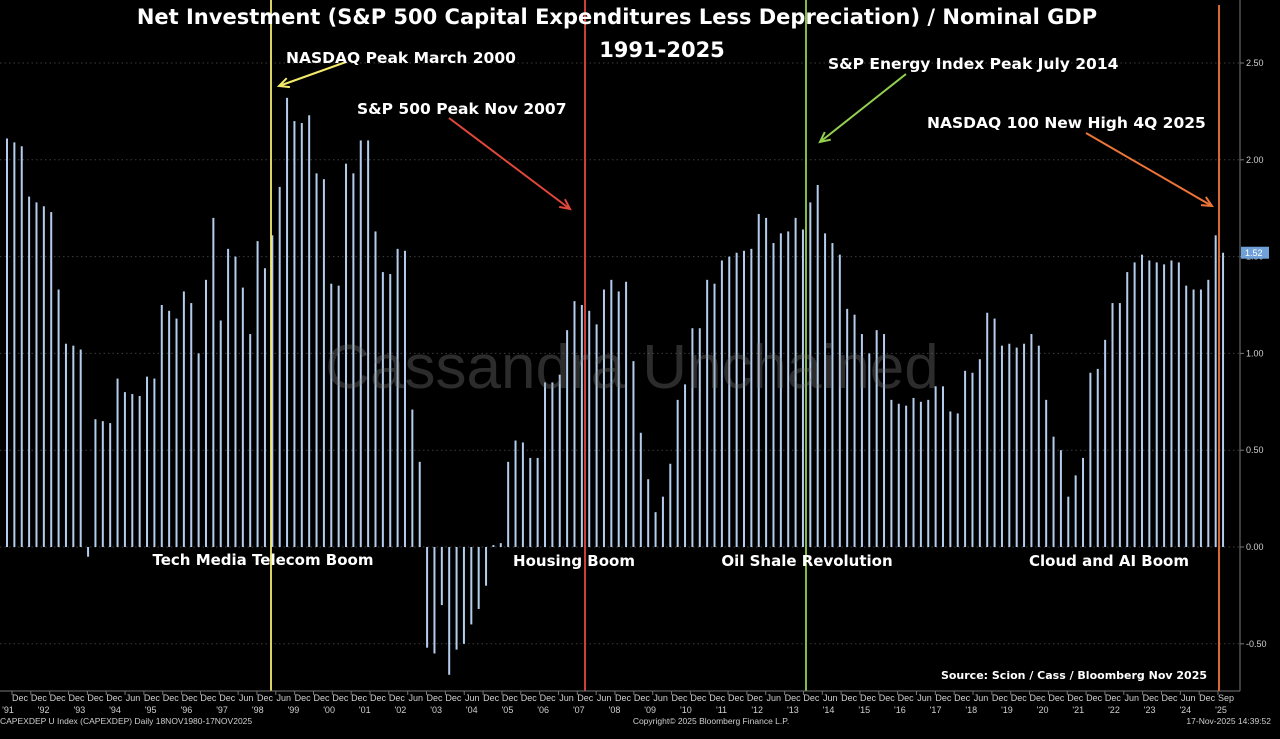 The image size is (1280, 739). What do you see at coordinates (1150, 710) in the screenshot?
I see `x-year-label: '23` at bounding box center [1150, 710].